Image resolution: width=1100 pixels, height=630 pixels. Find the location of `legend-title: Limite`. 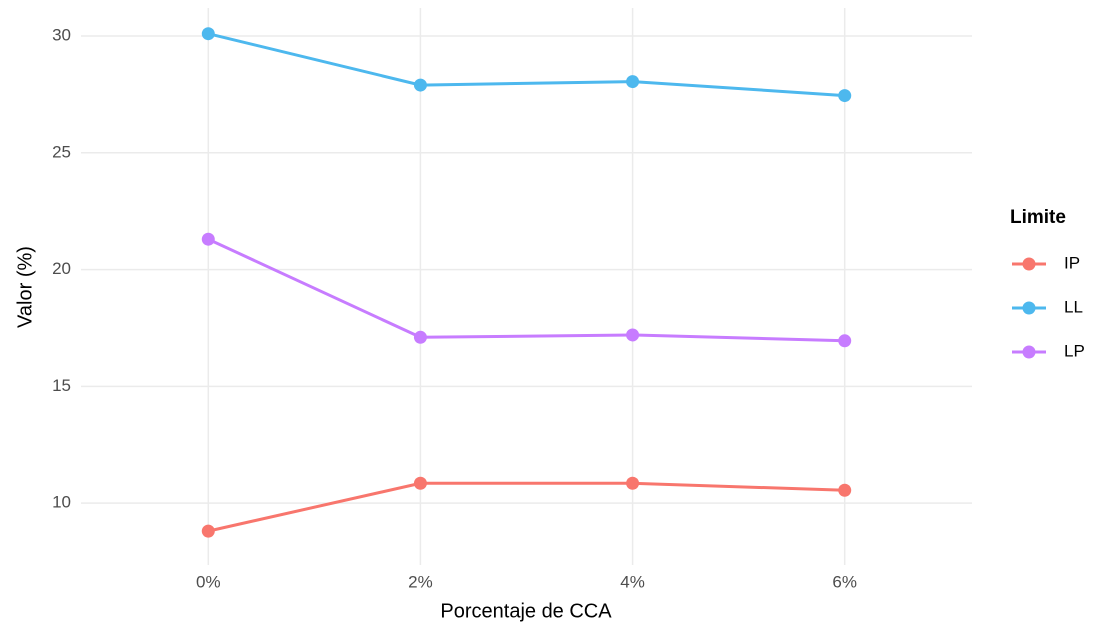

legend-title: Limite is located at coordinates (1038, 217).